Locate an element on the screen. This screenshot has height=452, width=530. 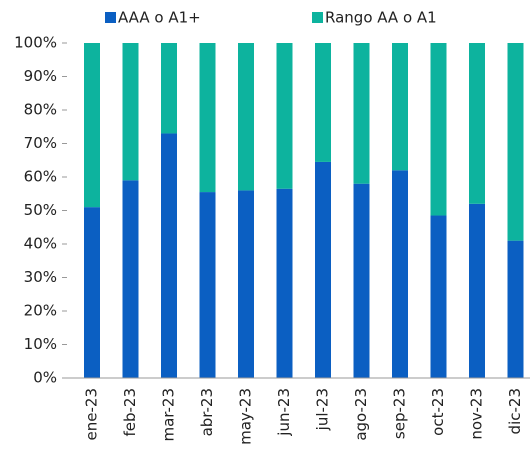
x-tick-label: feb-23 is located at coordinates (130, 412).